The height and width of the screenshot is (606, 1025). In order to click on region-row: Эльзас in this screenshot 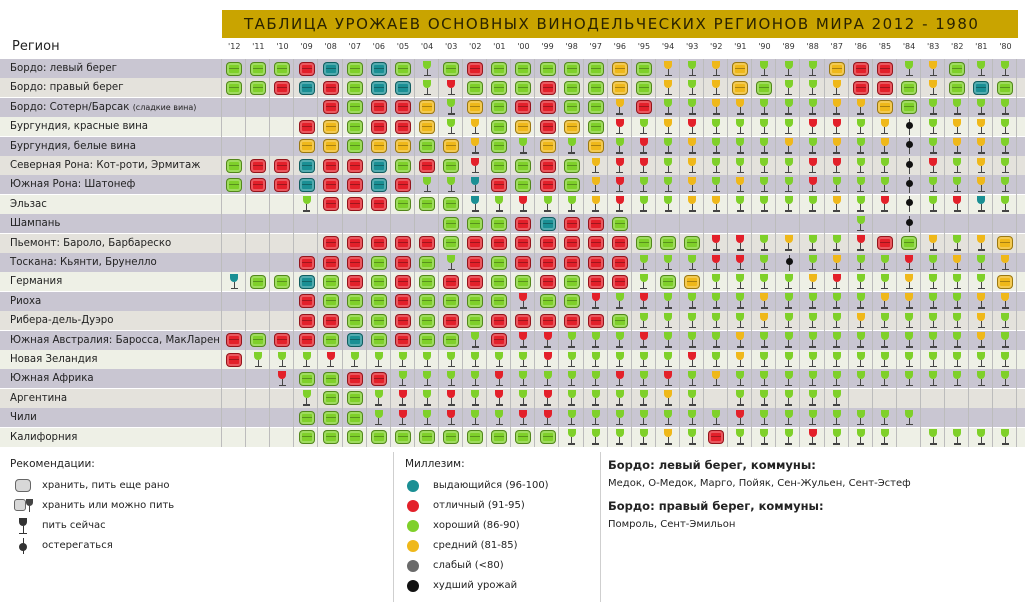, I will do `click(512, 204)`.